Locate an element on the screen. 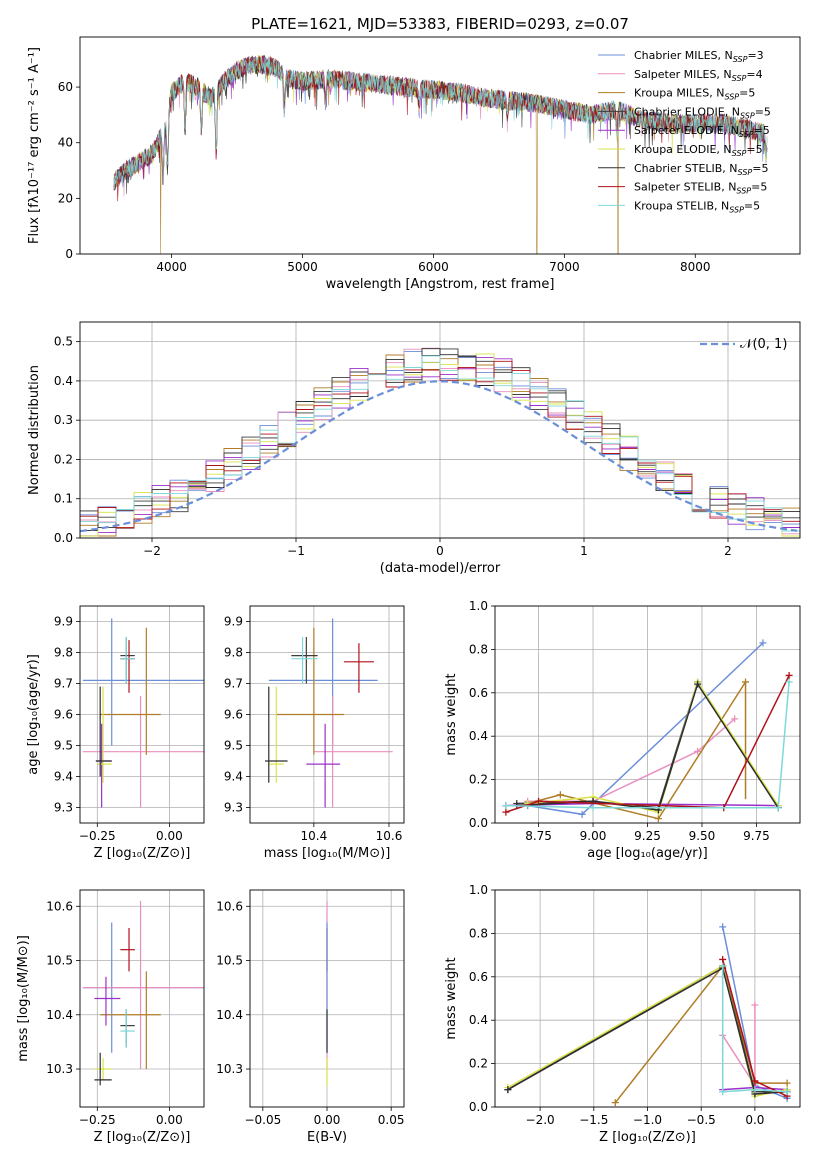 This screenshot has height=1170, width=819. x-axis-label: mass [log₁₀(M/M⊙)] is located at coordinates (327, 853).